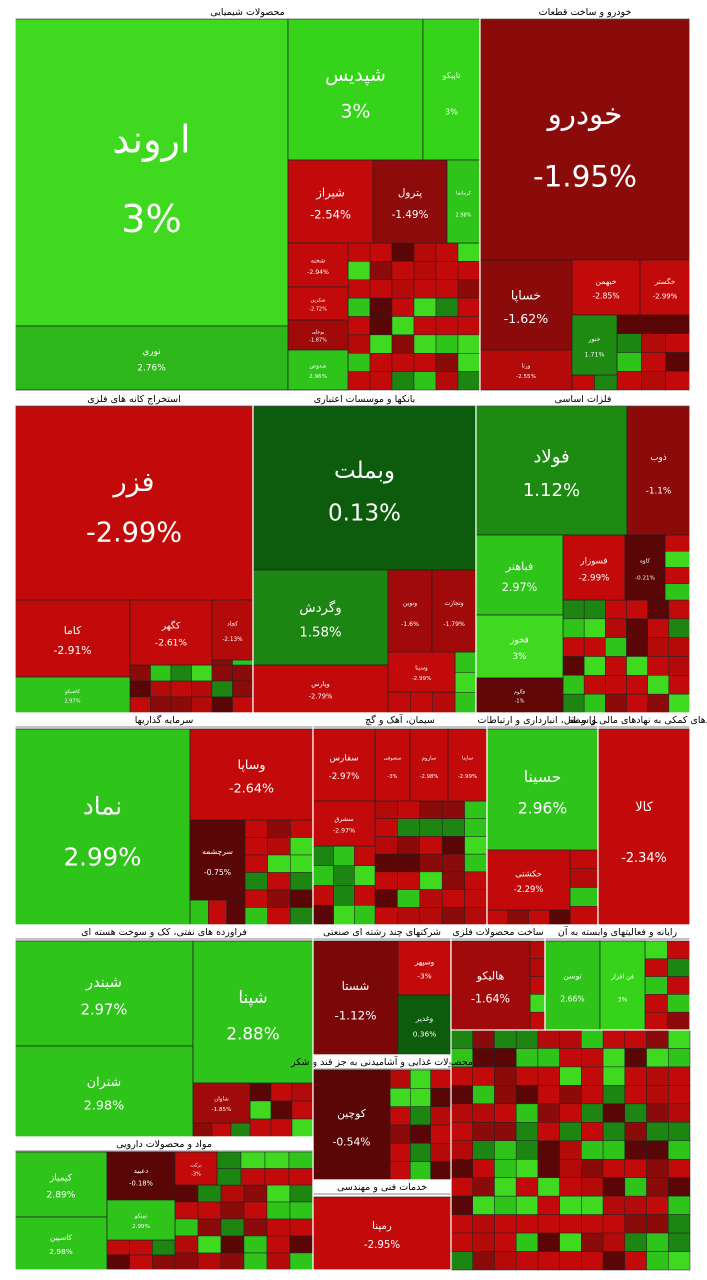 Image resolution: width=707 pixels, height=1280 pixels. What do you see at coordinates (429, 758) in the screenshot?
I see `tile-name: ساروم` at bounding box center [429, 758].